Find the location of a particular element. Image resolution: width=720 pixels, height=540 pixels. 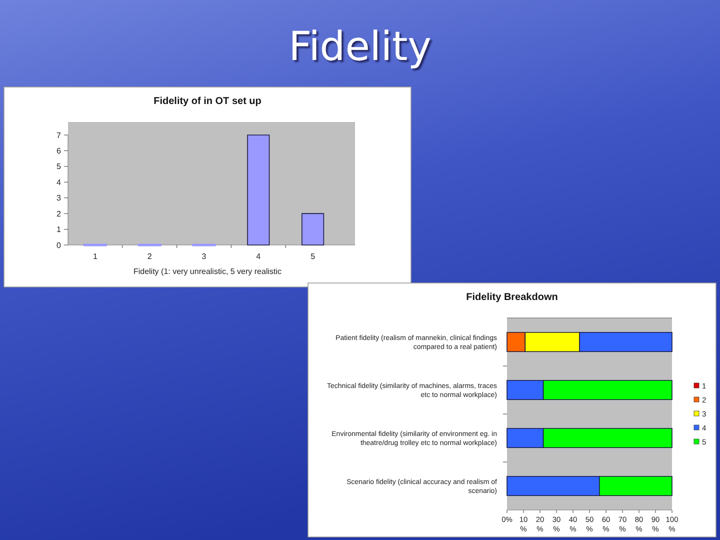

x-tick-label: 1 is located at coordinates (95, 256).